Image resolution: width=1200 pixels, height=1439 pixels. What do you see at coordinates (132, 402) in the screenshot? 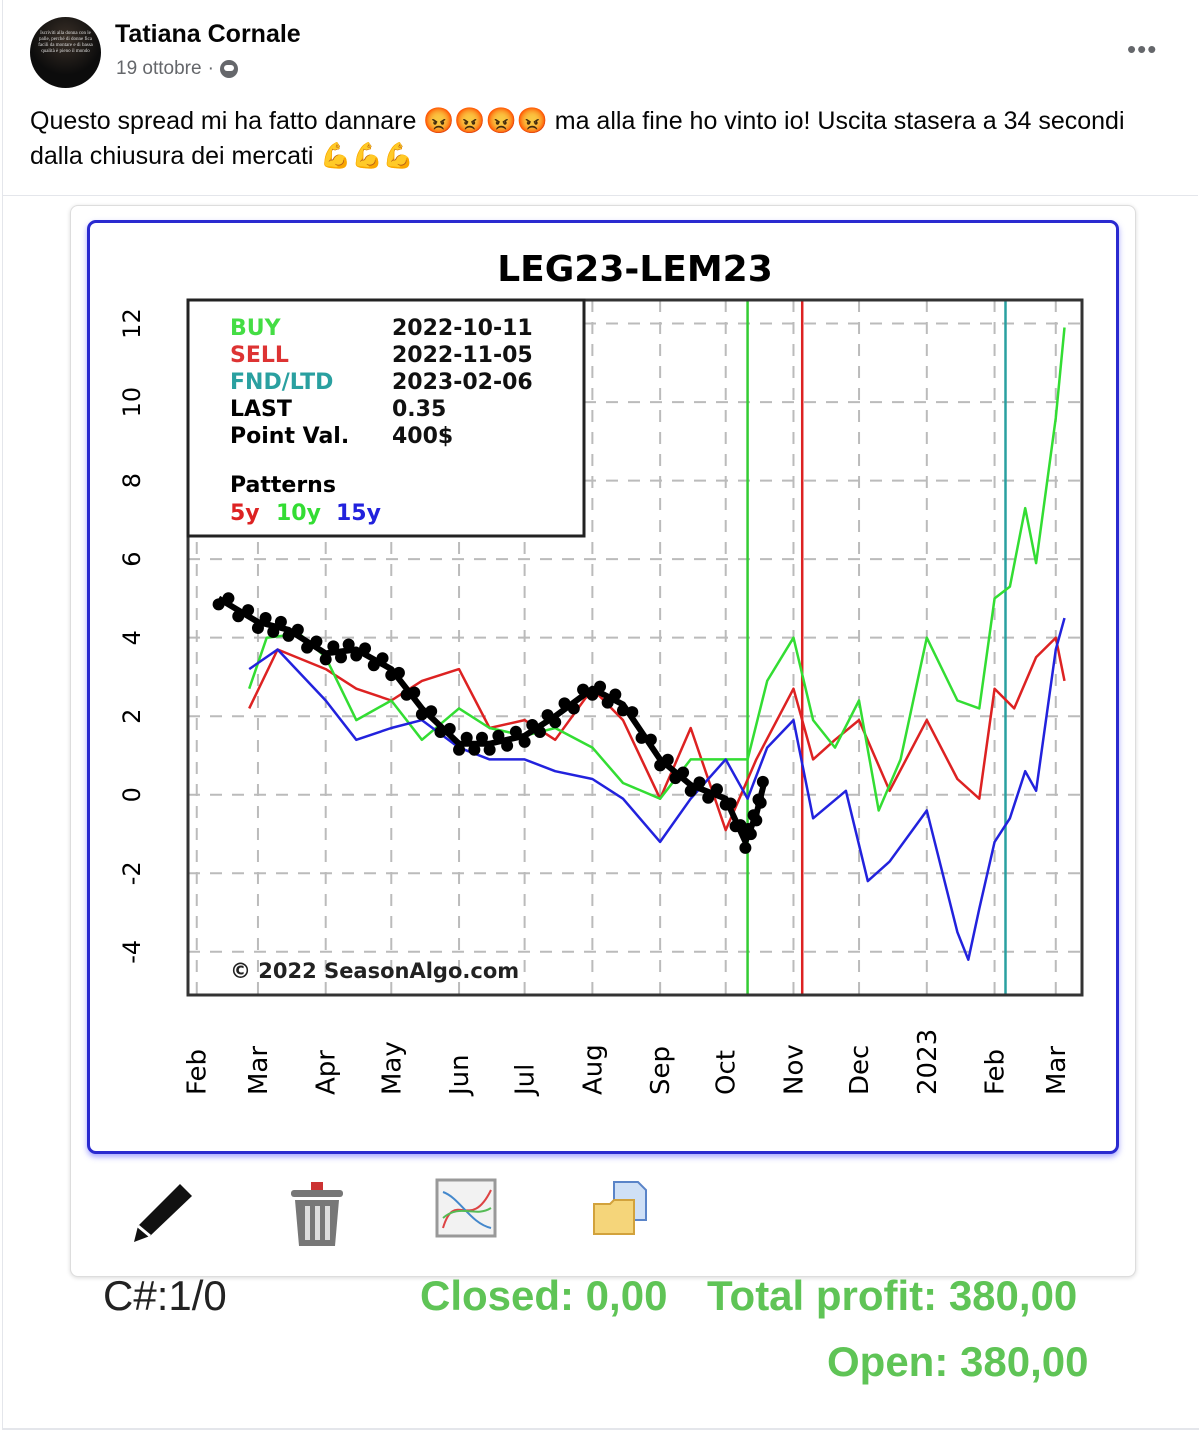
I see `y-tick-label: 10` at bounding box center [132, 402].